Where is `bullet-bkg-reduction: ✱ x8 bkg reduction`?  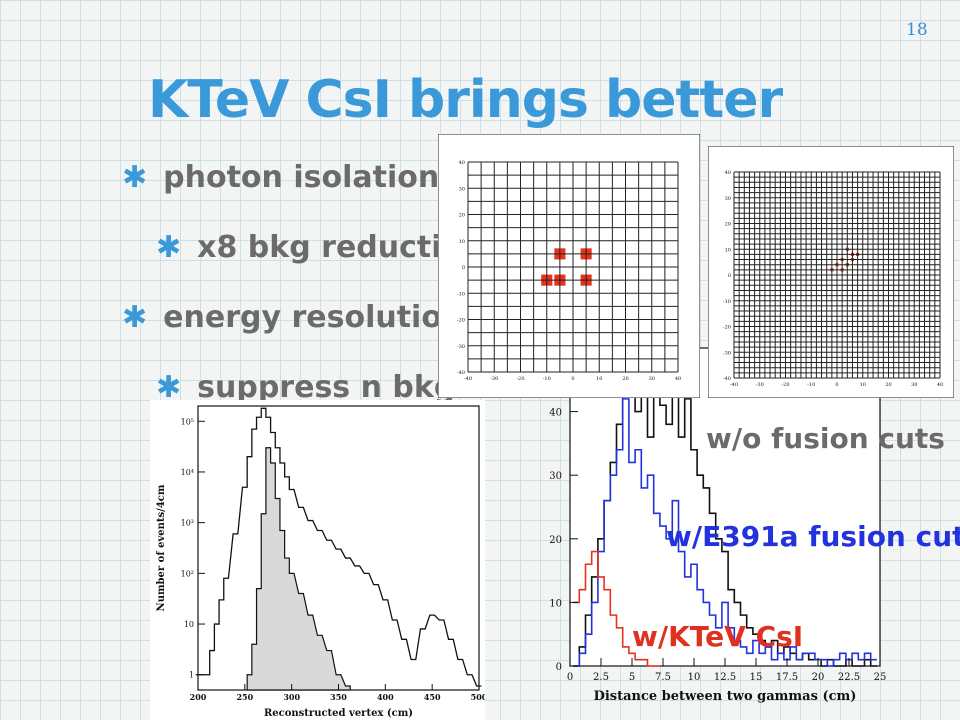
bullet-bkg-reduction: ✱ x8 bkg reduction is located at coordinates (320, 247).